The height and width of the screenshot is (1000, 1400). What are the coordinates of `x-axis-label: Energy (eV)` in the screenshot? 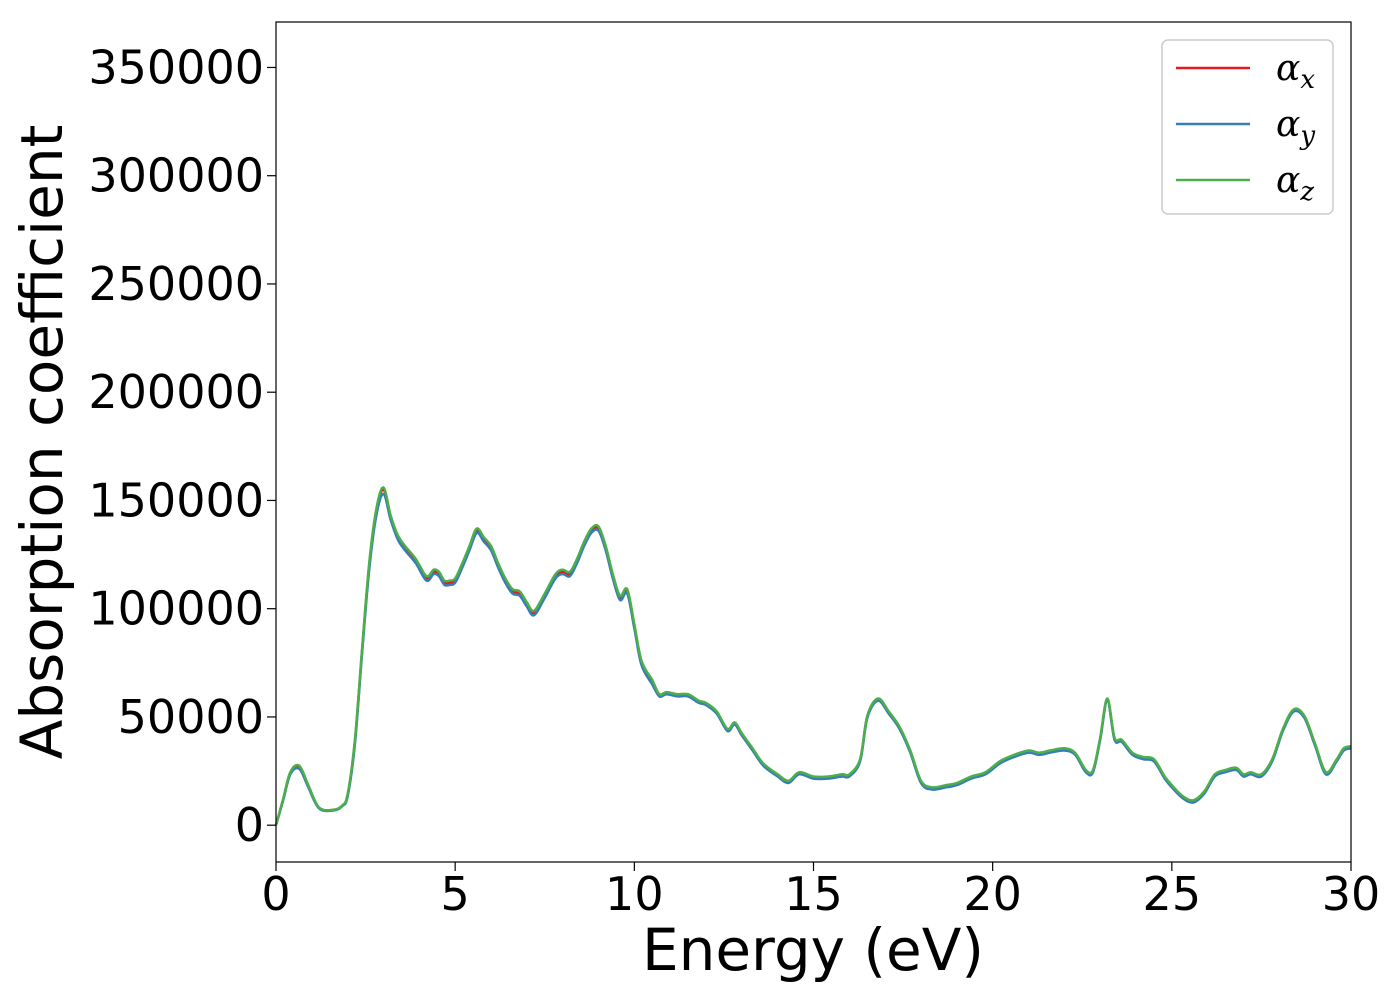 It's located at (813, 950).